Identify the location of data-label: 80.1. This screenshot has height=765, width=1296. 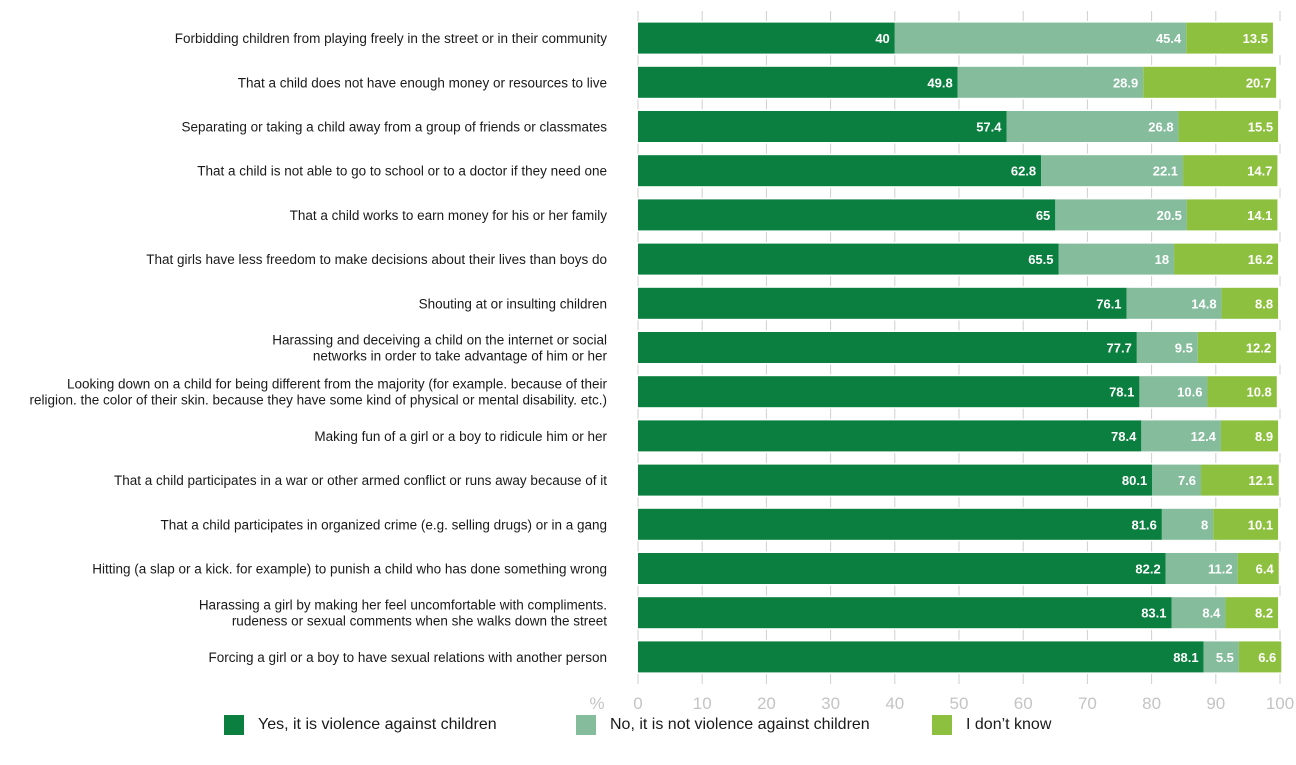
(1134, 480).